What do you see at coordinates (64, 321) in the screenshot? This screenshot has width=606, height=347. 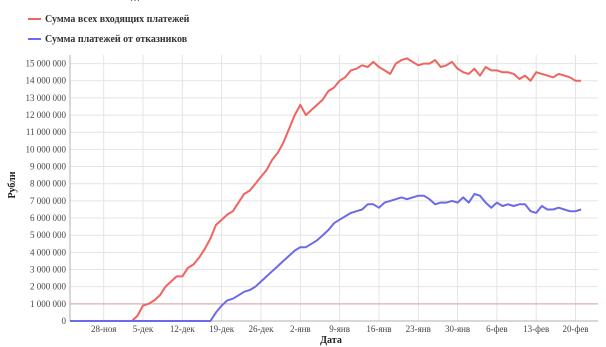 I see `y-tick-label: 0` at bounding box center [64, 321].